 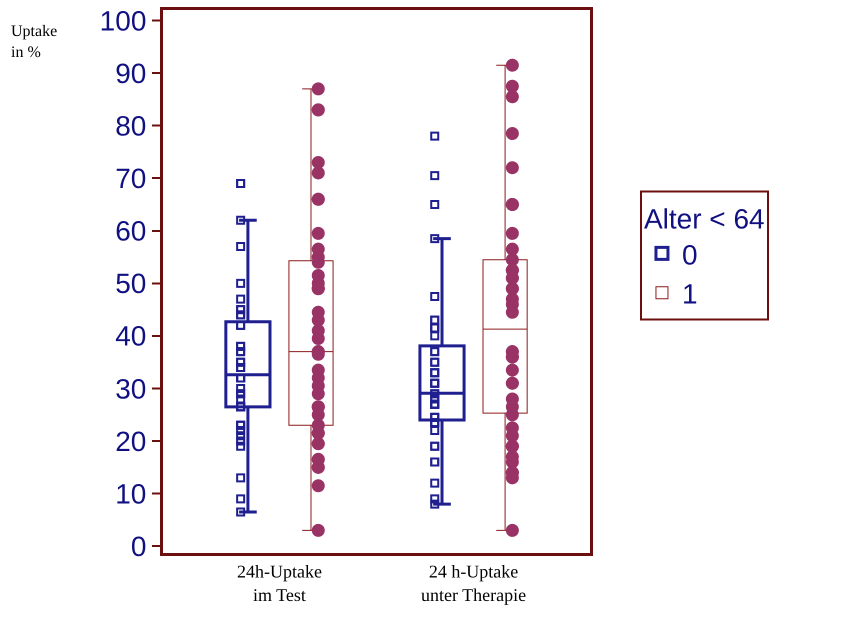 What do you see at coordinates (473, 583) in the screenshot?
I see `x-tick-label: 24 h-Uptake unter Therapie` at bounding box center [473, 583].